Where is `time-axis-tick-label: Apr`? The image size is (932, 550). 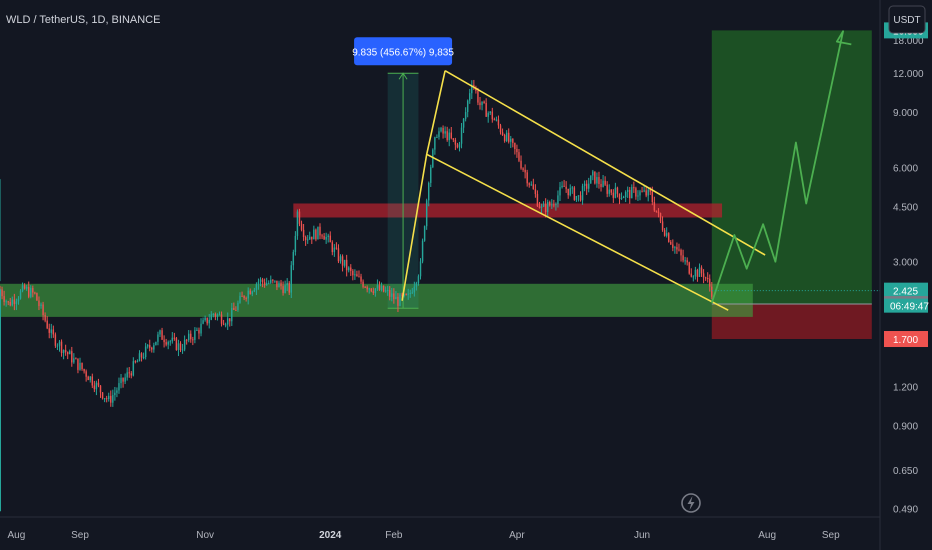 time-axis-tick-label: Apr is located at coordinates (517, 535).